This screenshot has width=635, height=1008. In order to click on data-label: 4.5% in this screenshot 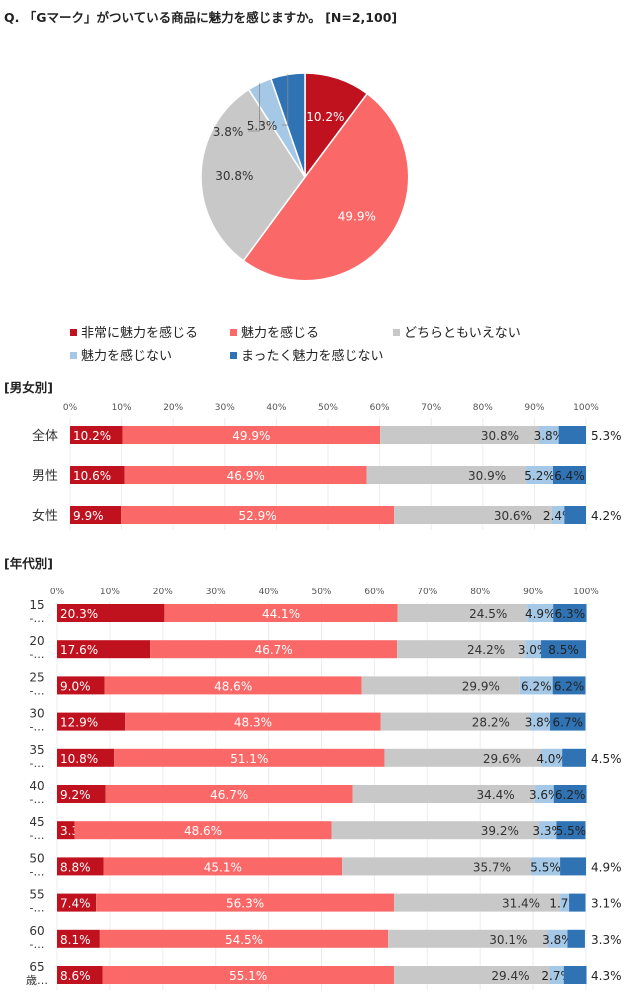, I will do `click(606, 759)`.